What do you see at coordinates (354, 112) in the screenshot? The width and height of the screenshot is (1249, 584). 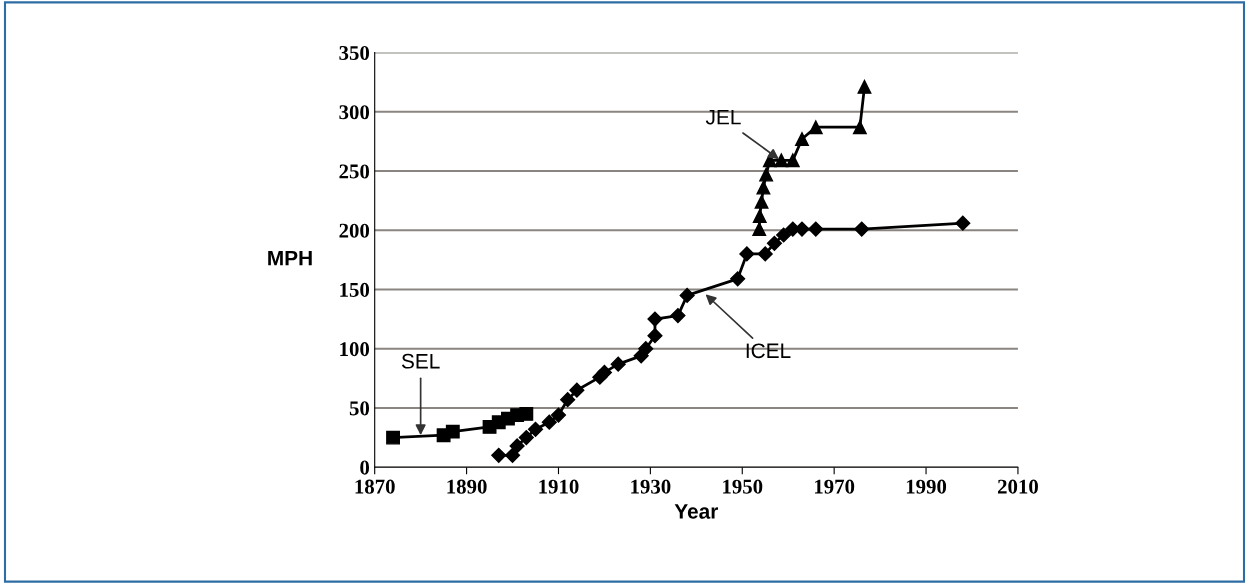 I see `y-tick-label: 300` at bounding box center [354, 112].